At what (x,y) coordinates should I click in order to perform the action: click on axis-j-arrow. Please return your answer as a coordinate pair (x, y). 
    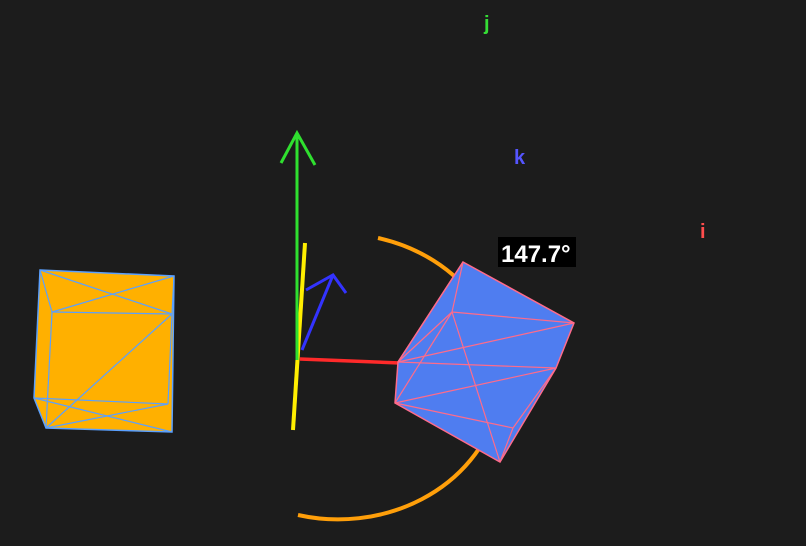
    Looking at the image, I should click on (298, 246).